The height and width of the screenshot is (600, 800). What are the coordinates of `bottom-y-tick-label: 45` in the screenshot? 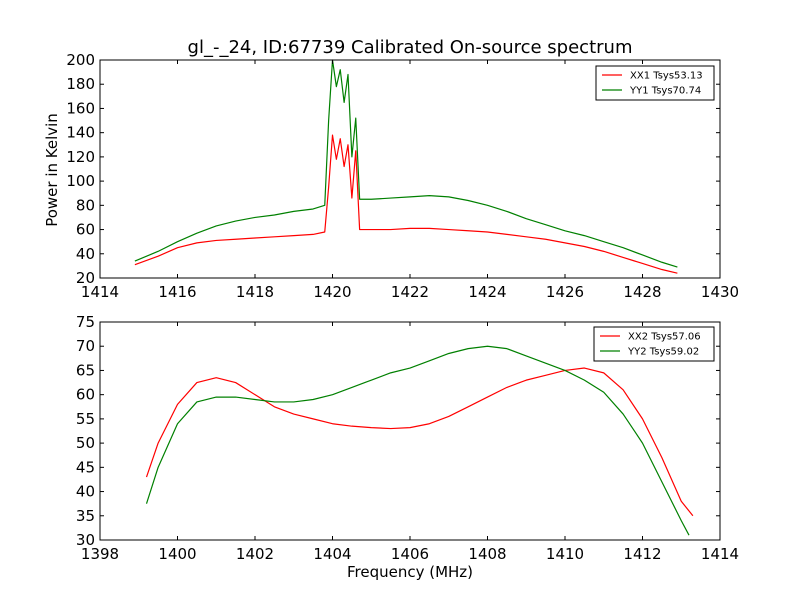 It's located at (85, 467).